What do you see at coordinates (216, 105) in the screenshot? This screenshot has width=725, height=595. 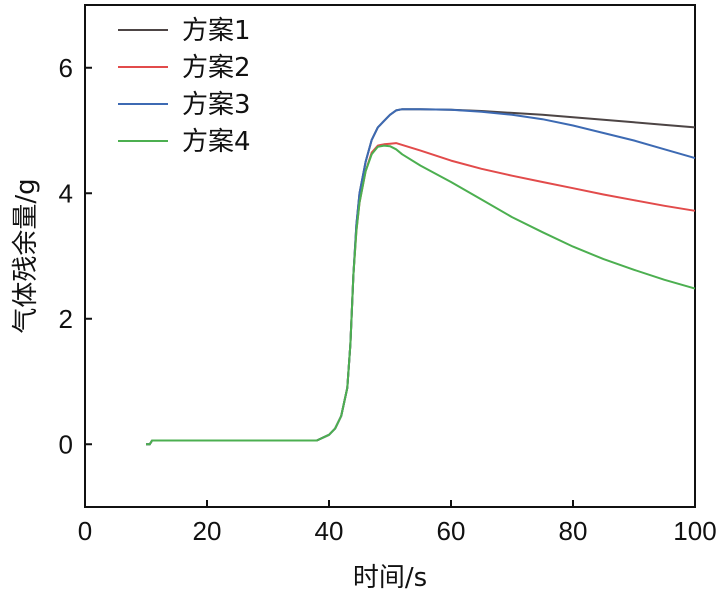 I see `legend-label-3: 方案3` at bounding box center [216, 105].